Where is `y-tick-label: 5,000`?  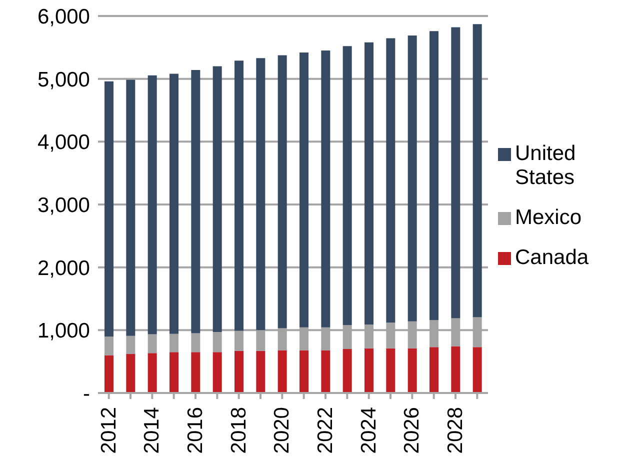
y-tick-label: 5,000 is located at coordinates (63, 80).